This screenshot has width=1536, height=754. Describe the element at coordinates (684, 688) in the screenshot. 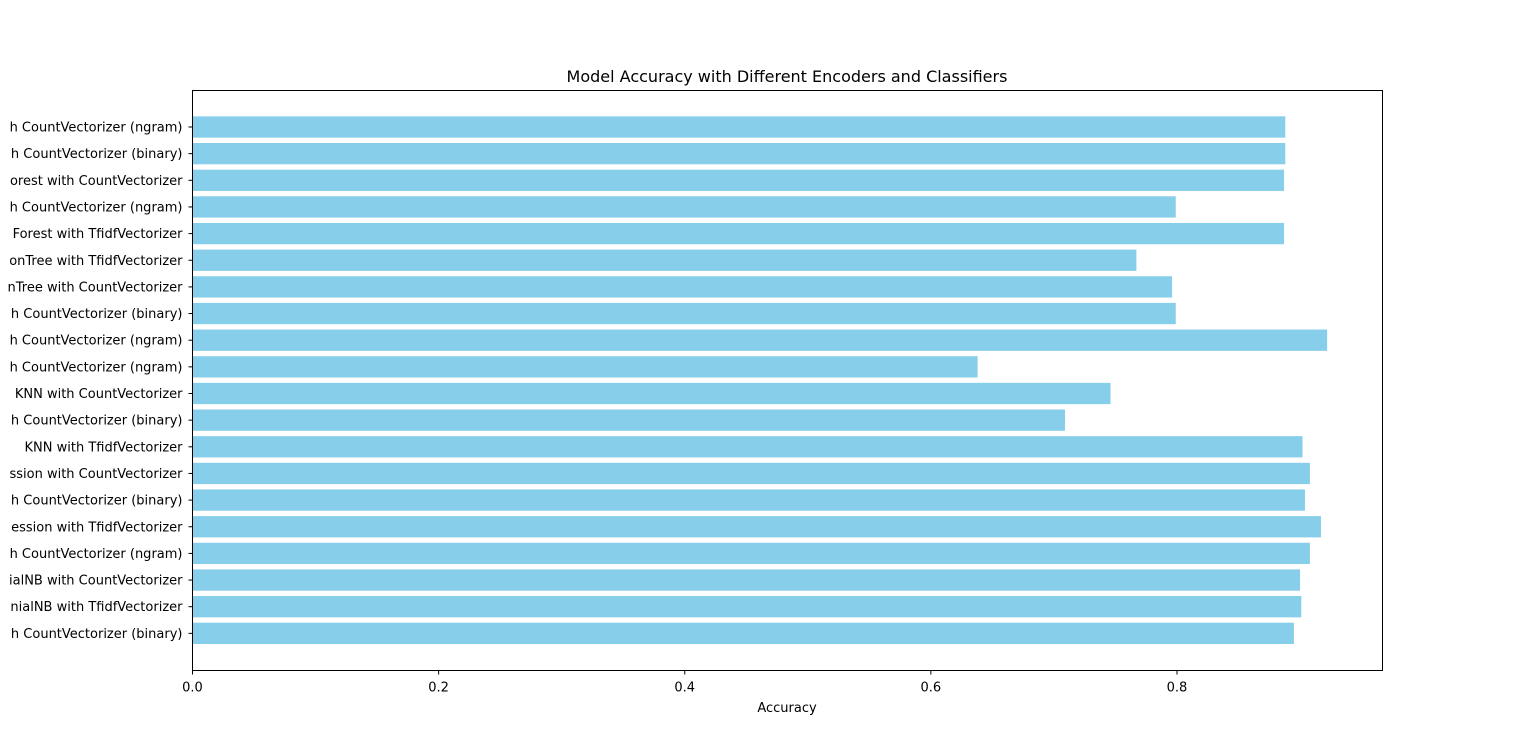

I see `x-tick-label: 0.4` at that location.